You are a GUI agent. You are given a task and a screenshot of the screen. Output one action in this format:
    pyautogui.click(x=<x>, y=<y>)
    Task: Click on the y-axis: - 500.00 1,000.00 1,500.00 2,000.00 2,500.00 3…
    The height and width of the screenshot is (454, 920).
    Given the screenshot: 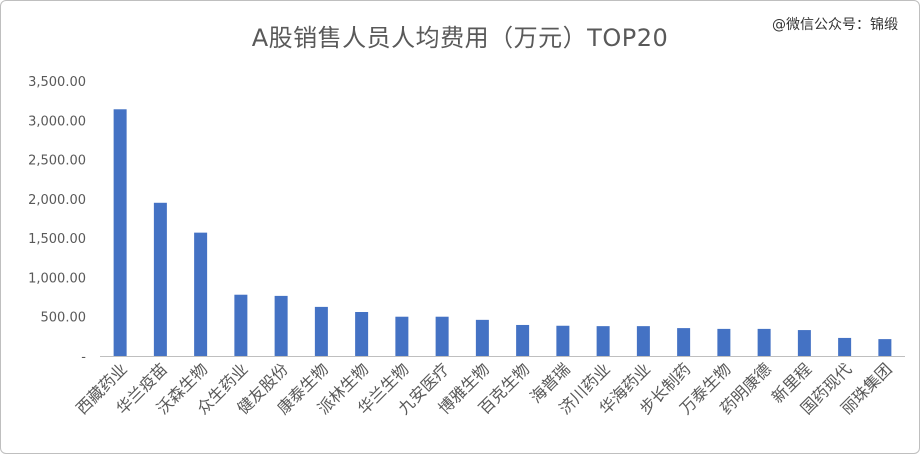 What is the action you would take?
    pyautogui.click(x=57, y=220)
    